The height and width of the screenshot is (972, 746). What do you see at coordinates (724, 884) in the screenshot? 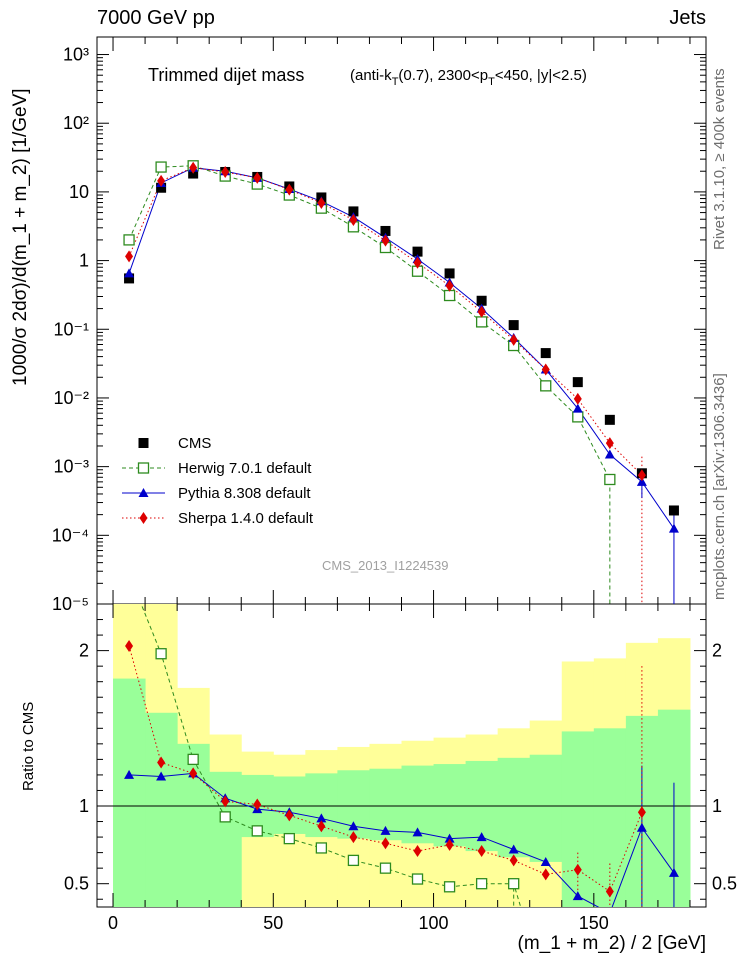
I see `ratio-y-tick-label-right: 0.5` at bounding box center [724, 884].